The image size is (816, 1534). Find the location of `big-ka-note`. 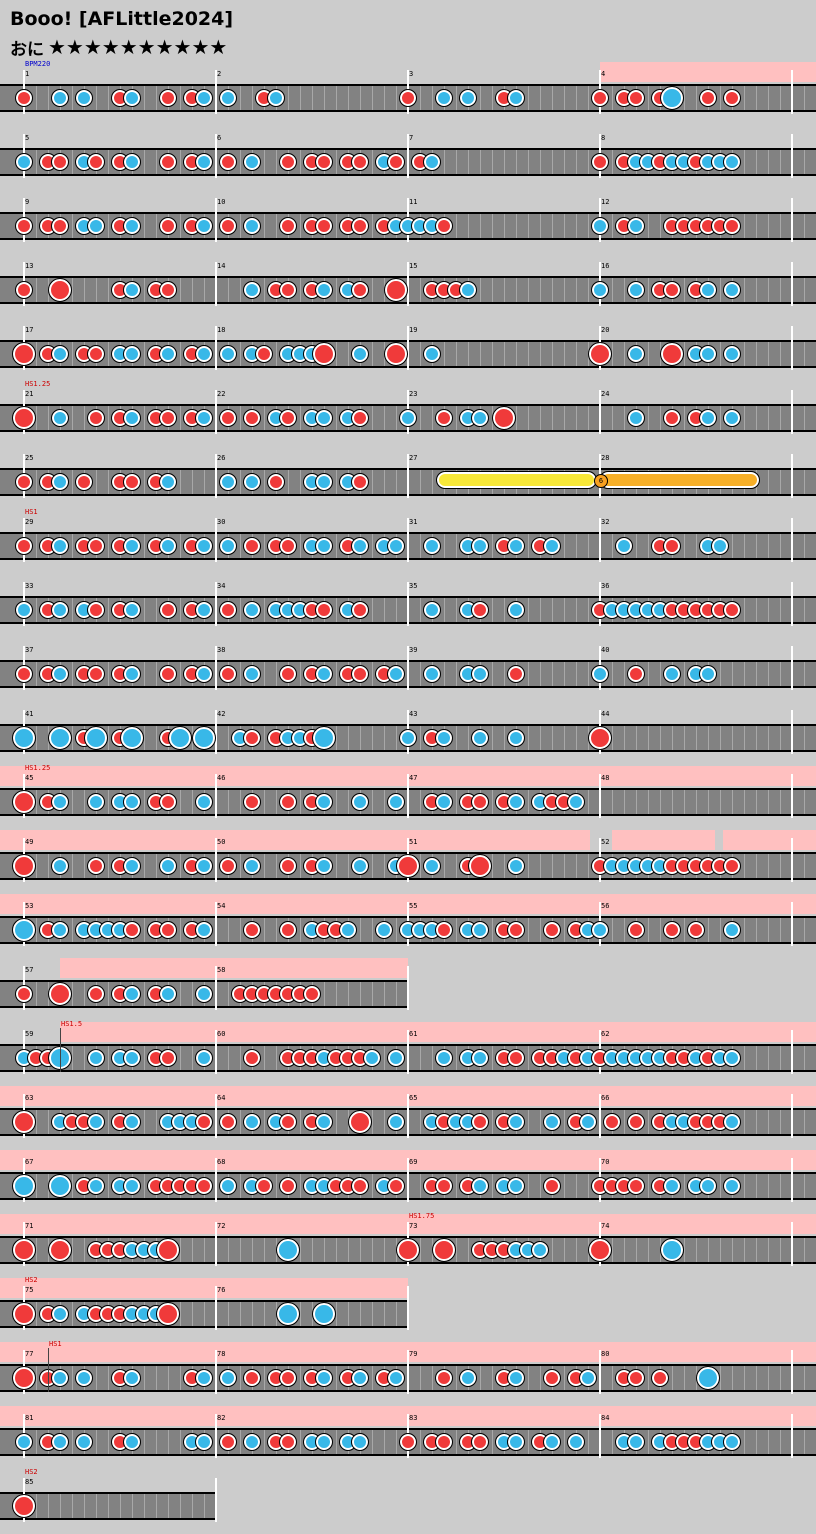

big-ka-note is located at coordinates (288, 1314).